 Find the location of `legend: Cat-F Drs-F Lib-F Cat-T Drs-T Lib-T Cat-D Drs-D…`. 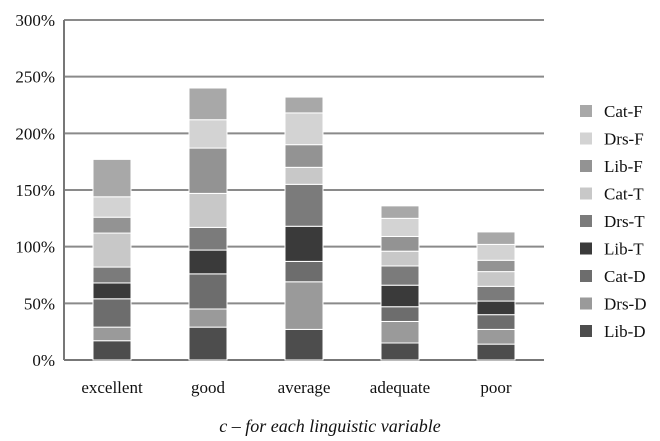

legend: Cat-F Drs-F Lib-F Cat-T Drs-T Lib-T Cat-D Drs-D… is located at coordinates (613, 221).